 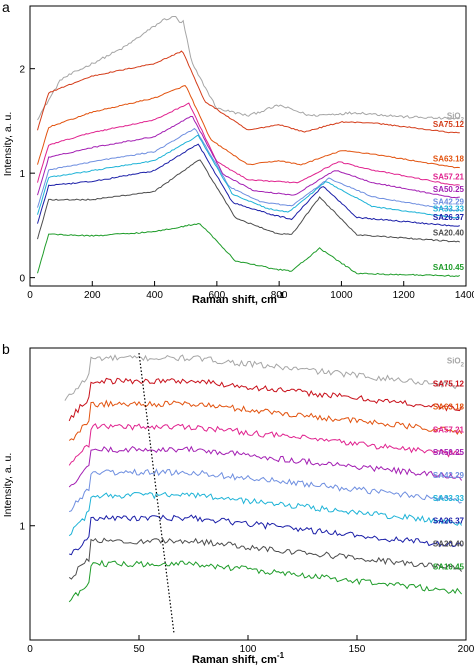 I want to click on x-tick-label: 400, so click(x=154, y=295).